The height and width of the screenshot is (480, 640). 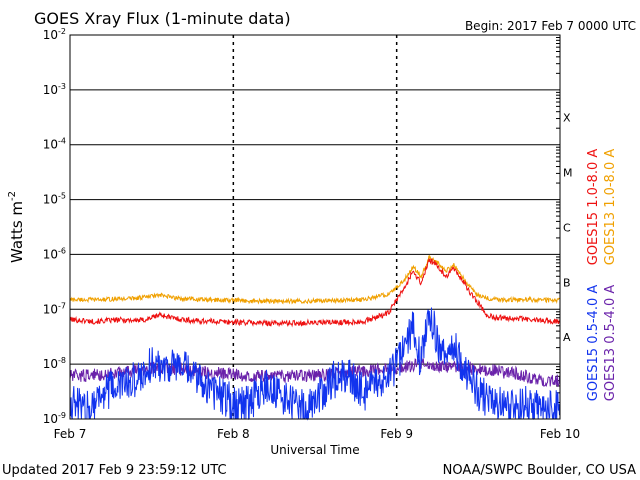 I want to click on legend-entry: GOES13 0.5-4.0 A, so click(x=610, y=343).